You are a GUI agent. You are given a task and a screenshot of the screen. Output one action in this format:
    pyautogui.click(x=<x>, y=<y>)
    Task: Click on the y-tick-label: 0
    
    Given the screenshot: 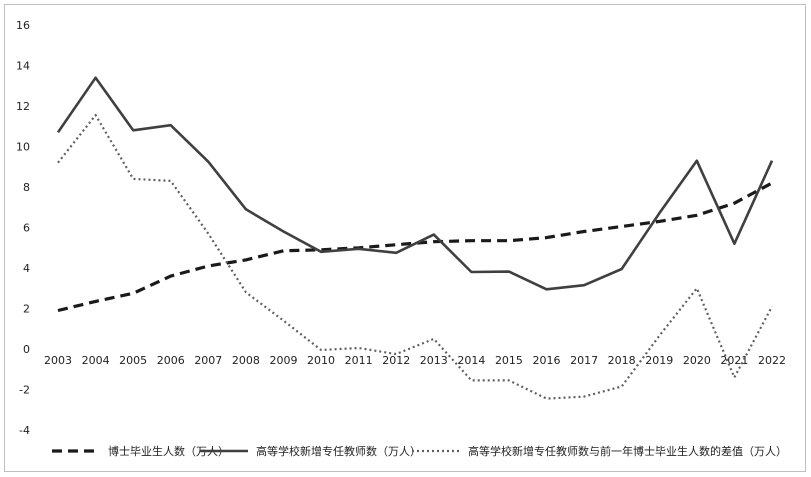 What is the action you would take?
    pyautogui.click(x=26, y=349)
    